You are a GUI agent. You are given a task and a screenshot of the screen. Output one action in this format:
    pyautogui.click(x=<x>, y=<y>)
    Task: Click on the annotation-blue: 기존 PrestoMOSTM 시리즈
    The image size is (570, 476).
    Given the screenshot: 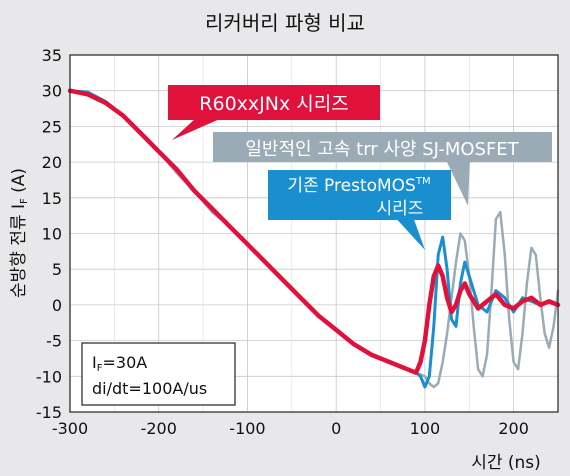 What is the action you would take?
    pyautogui.click(x=359, y=210)
    